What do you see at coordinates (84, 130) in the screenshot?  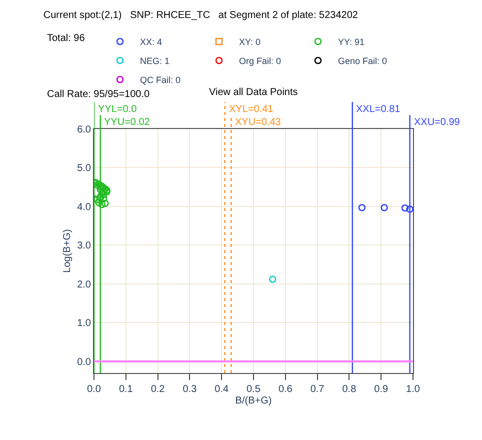 I see `y-tick-label: 6.0` at bounding box center [84, 130].